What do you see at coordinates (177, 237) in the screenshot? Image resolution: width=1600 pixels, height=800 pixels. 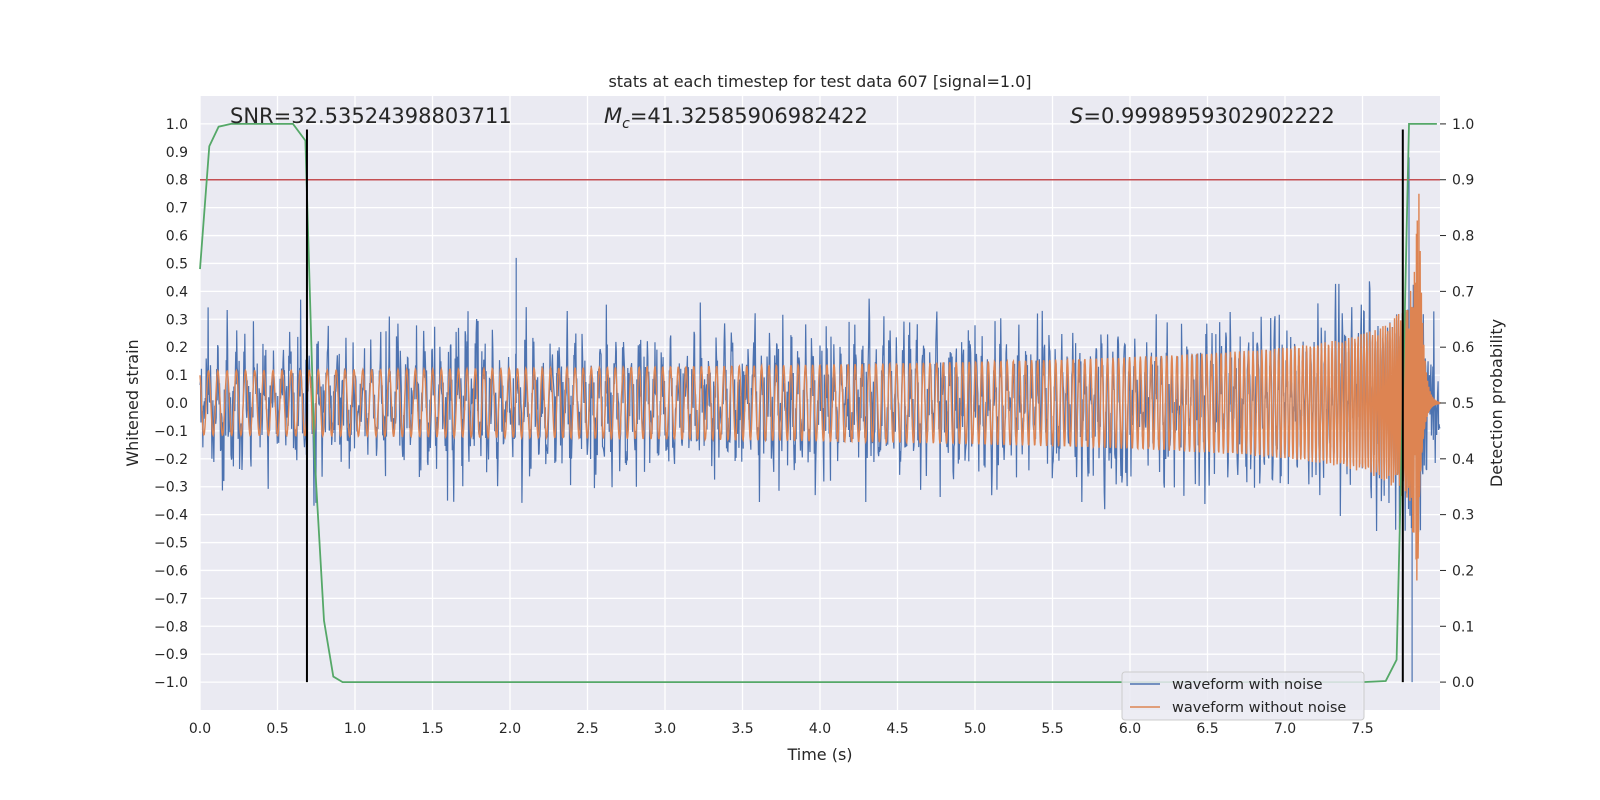 I see `y-tick-label: 0.6` at bounding box center [177, 237].